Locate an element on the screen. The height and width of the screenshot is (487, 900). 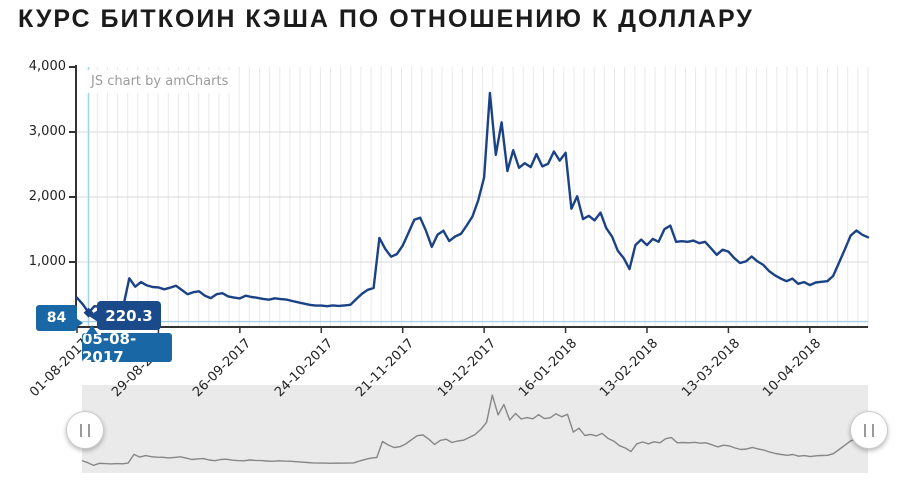
navigator-right-handle is located at coordinates (869, 430).